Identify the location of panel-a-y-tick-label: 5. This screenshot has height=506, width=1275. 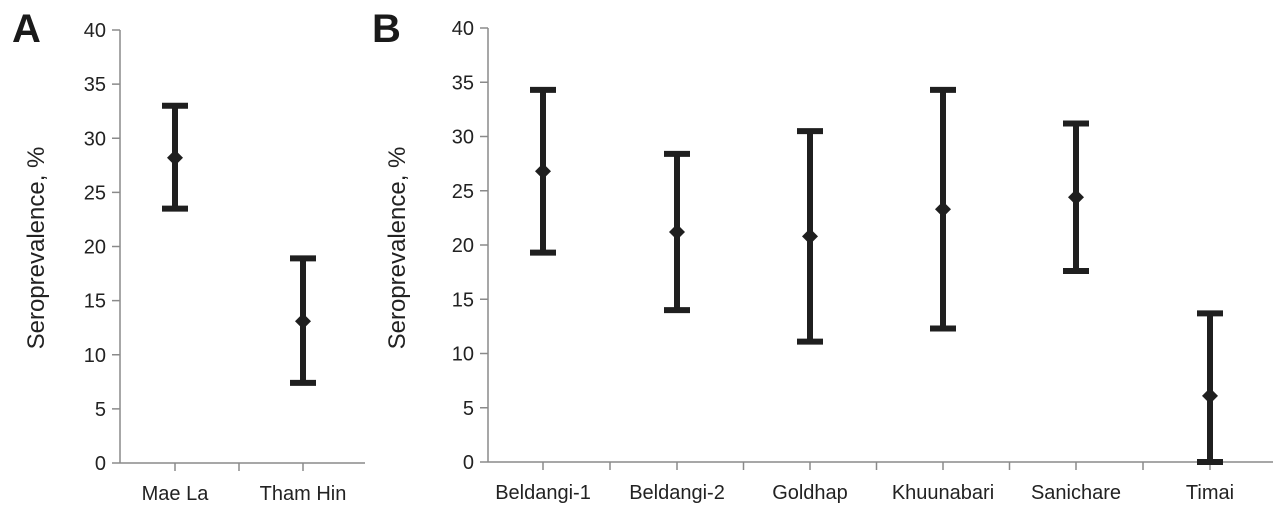
(100, 410).